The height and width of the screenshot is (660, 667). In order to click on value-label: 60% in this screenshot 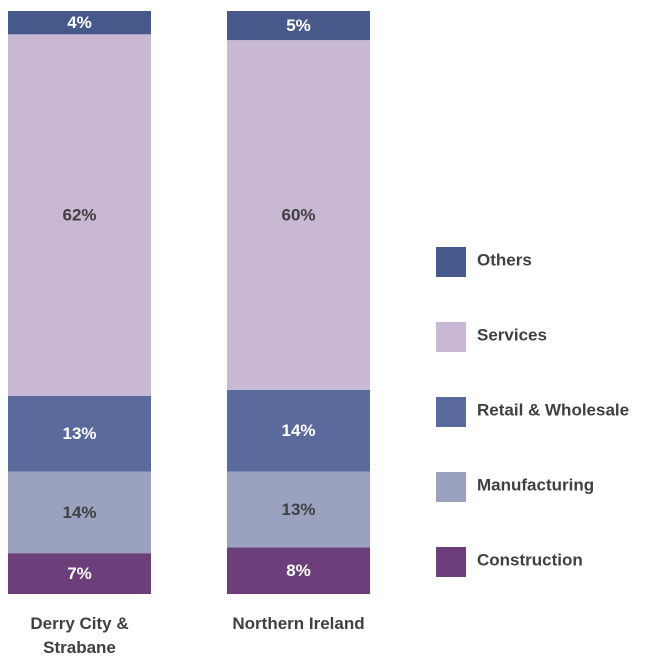, I will do `click(298, 215)`.